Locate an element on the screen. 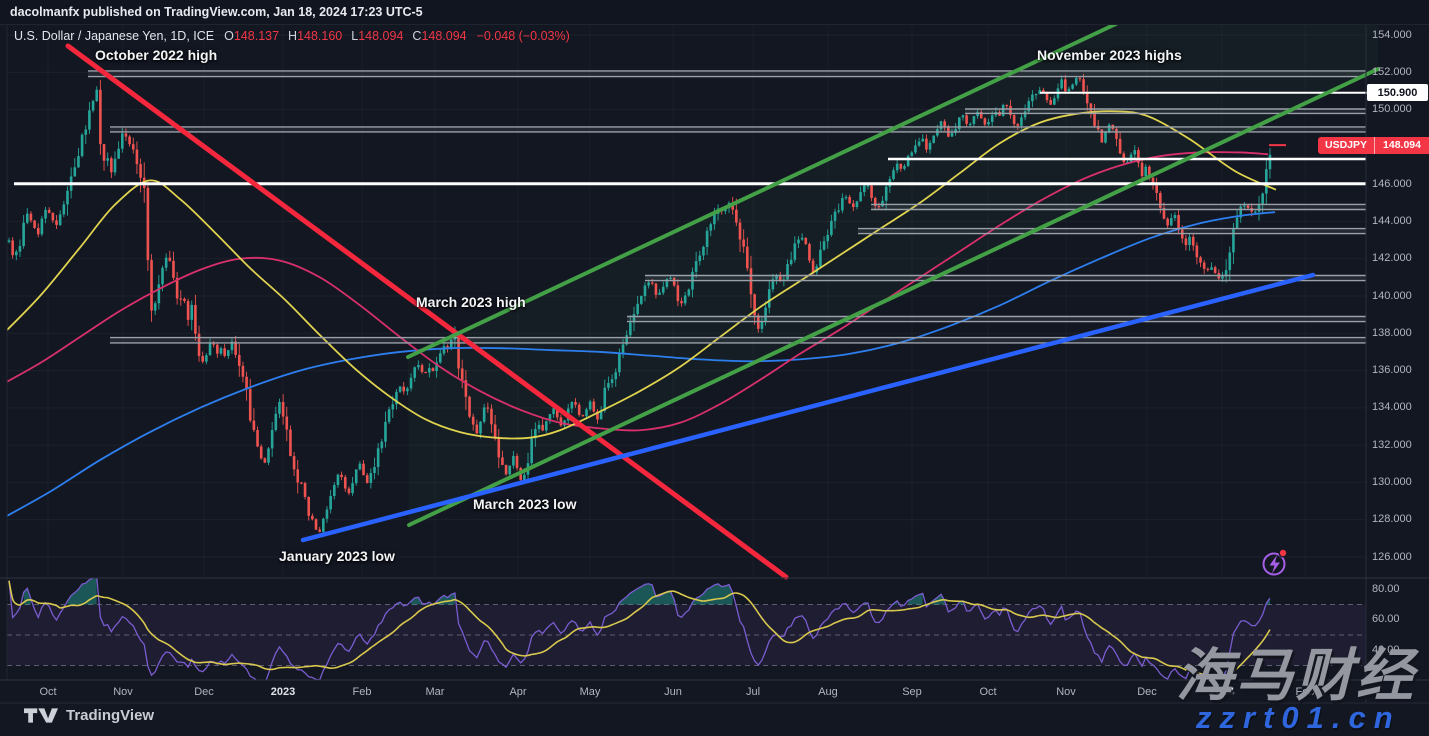 The height and width of the screenshot is (736, 1429). ohlc-values: O148.137 H148.160 L148.094 C148.094 is located at coordinates (345, 36).